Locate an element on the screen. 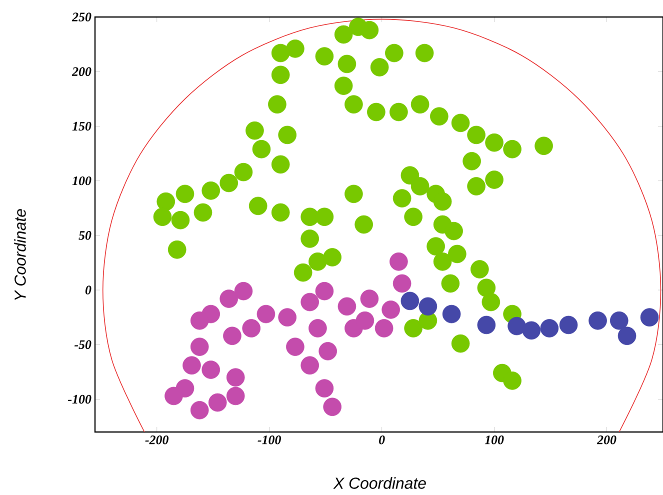 Image resolution: width=663 pixels, height=495 pixels. y-tick-label: -50 is located at coordinates (83, 344).